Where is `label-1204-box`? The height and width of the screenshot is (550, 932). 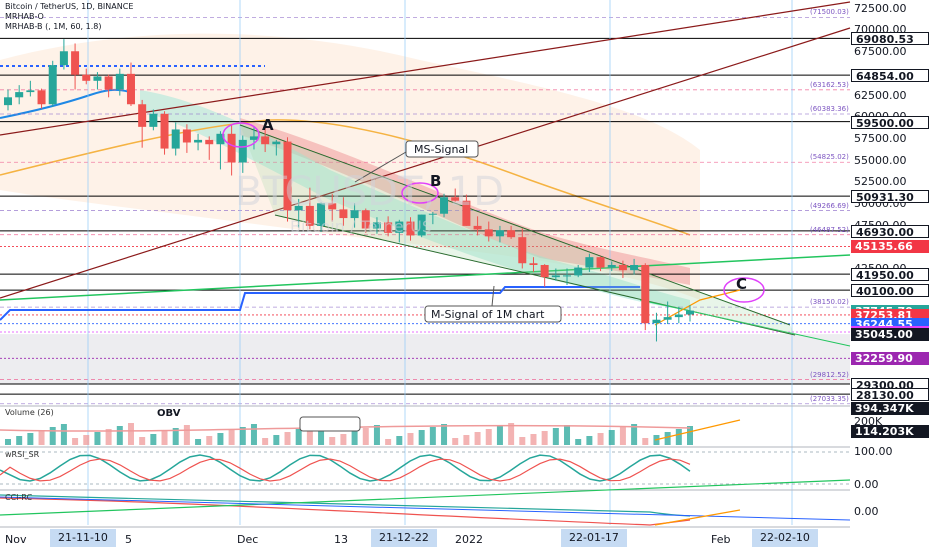
label-1204-box is located at coordinates (330, 424).